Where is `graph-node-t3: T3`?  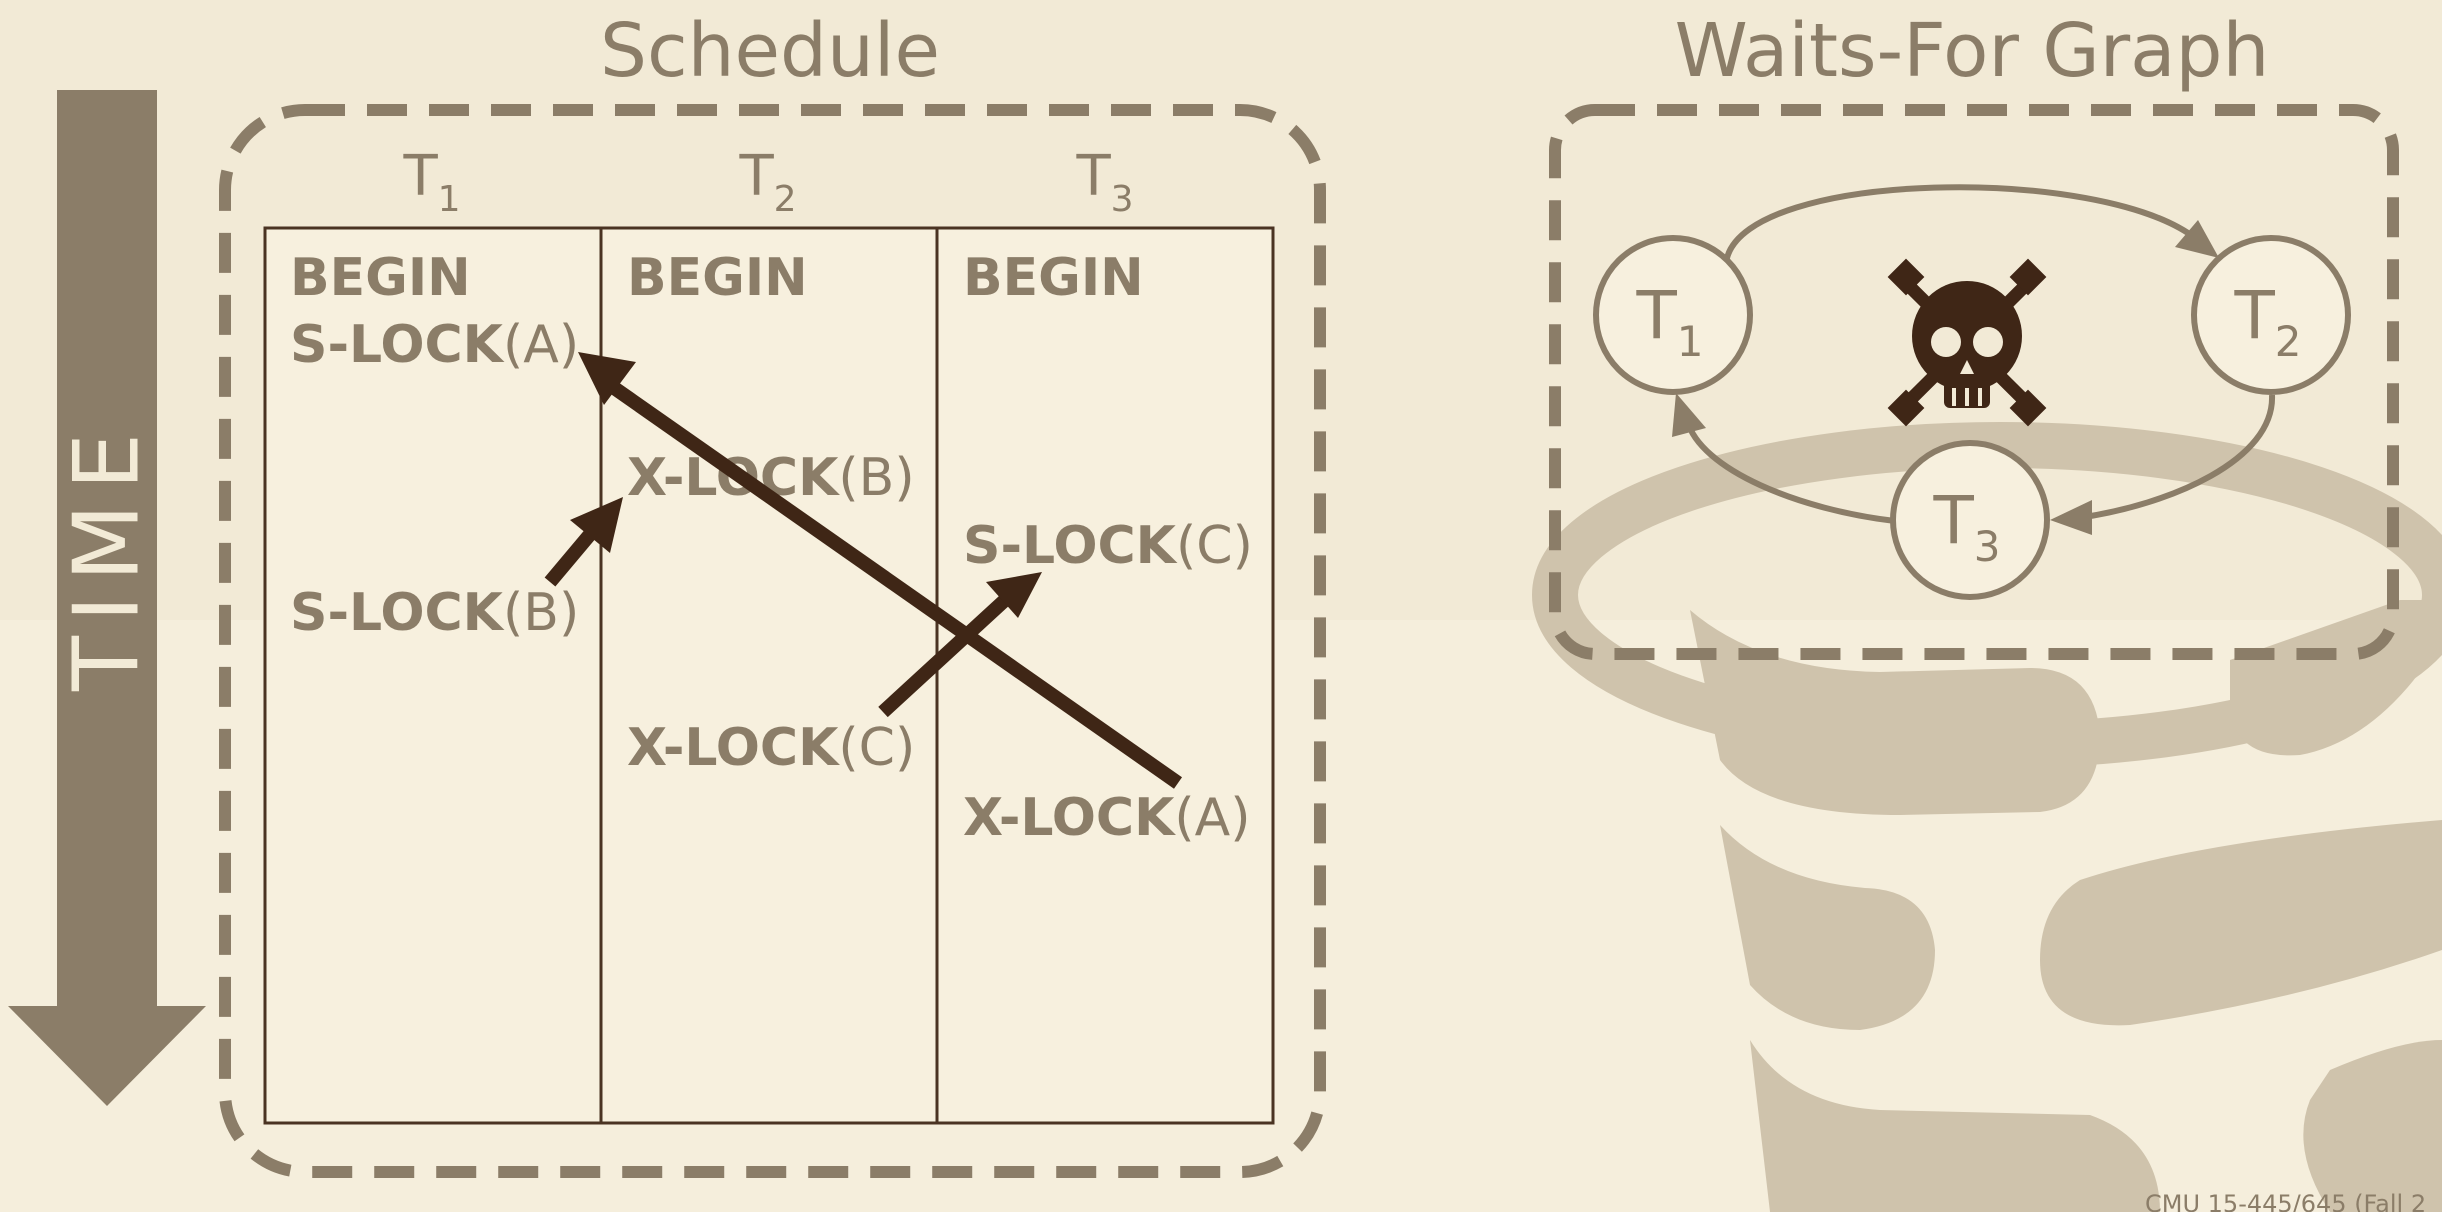 graph-node-t3: T3 is located at coordinates (1970, 520).